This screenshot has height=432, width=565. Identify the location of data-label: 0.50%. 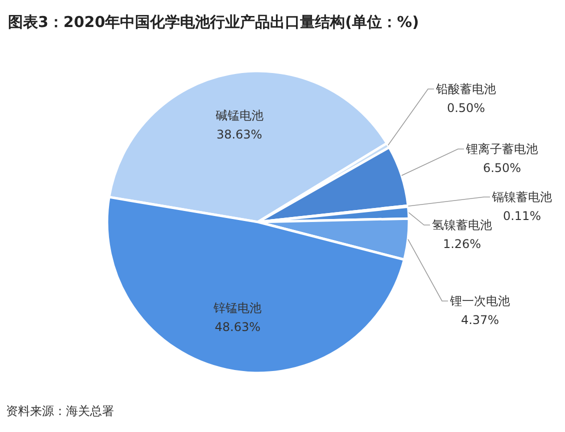
(466, 108).